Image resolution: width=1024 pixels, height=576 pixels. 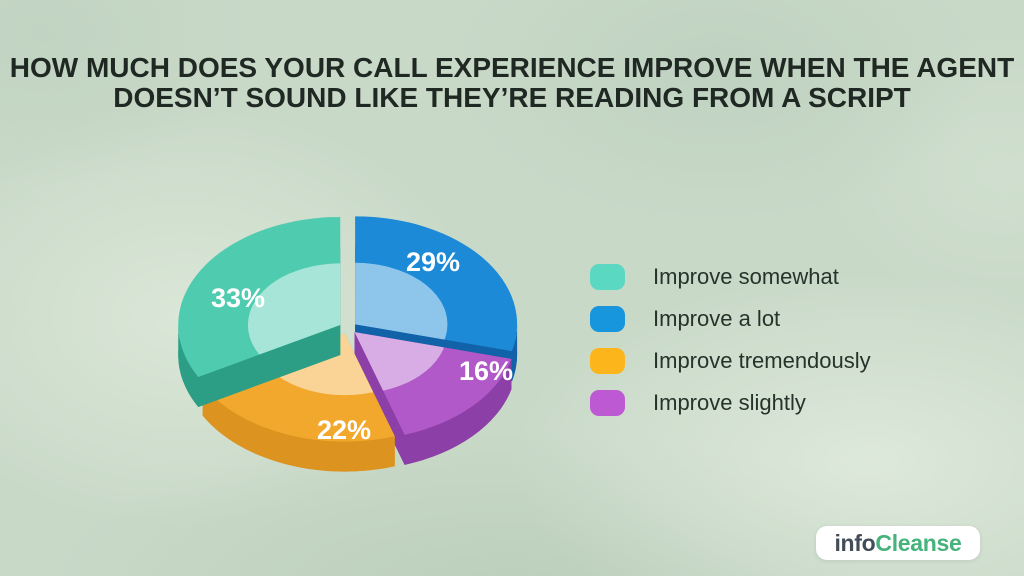 I want to click on legend-item: Improve somewhat, so click(x=730, y=277).